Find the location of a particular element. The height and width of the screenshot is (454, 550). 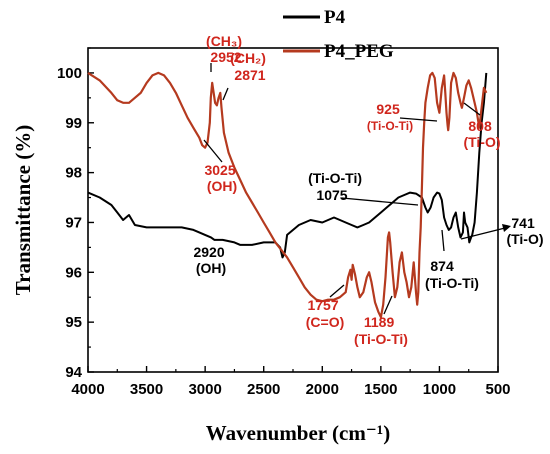

legend: P4 P4_PEG is located at coordinates (338, 34).